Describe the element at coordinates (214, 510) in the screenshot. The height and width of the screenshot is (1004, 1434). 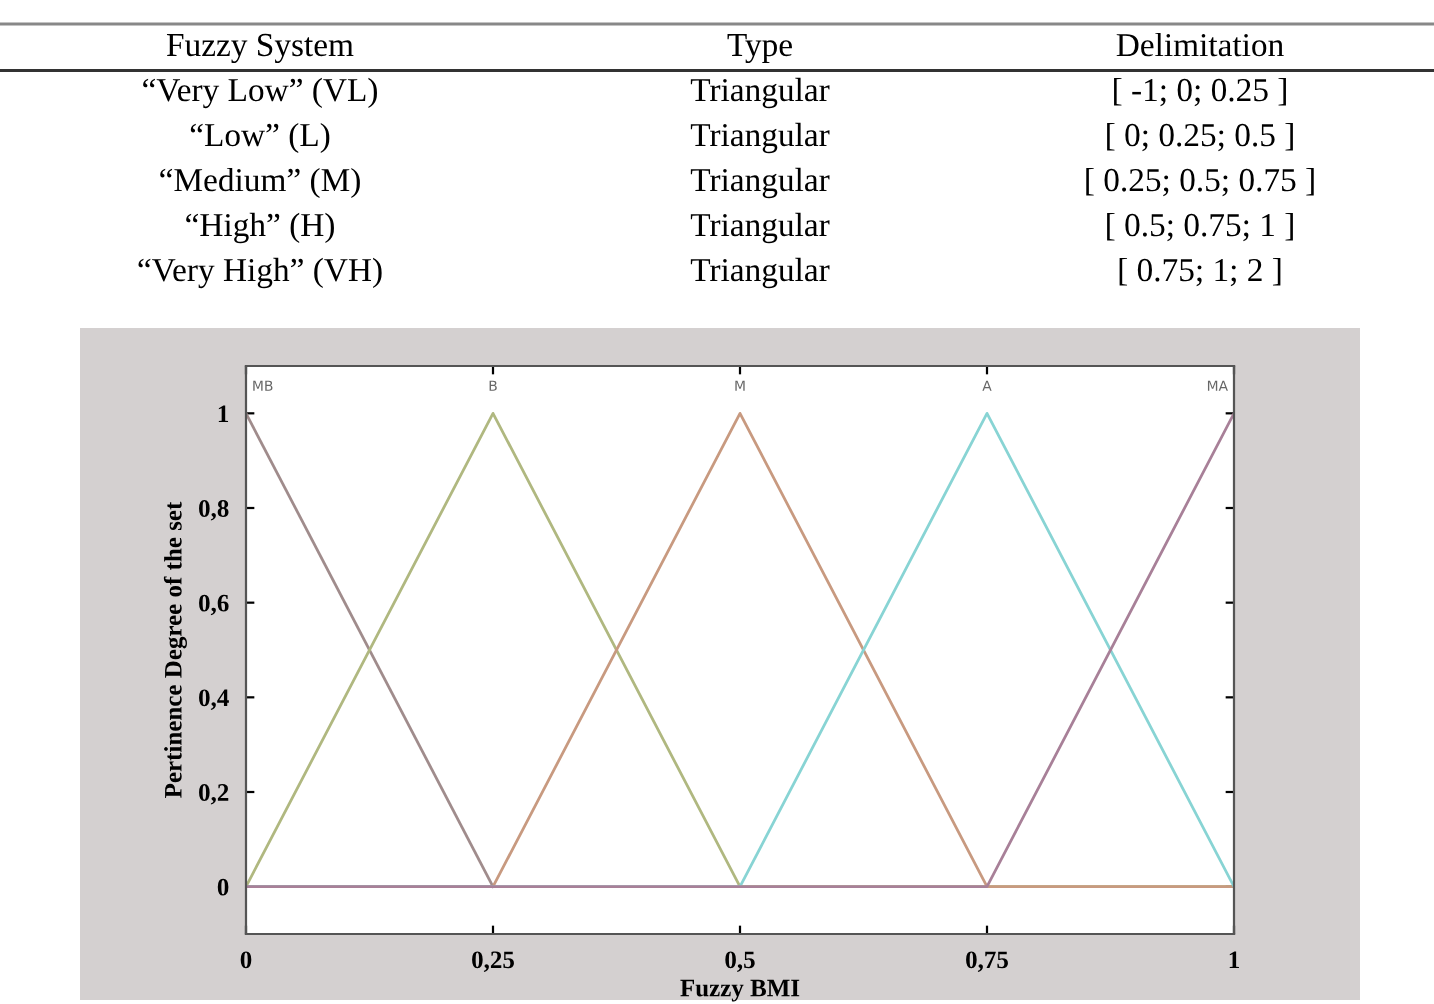
I see `y-tick-label: 0,8` at that location.